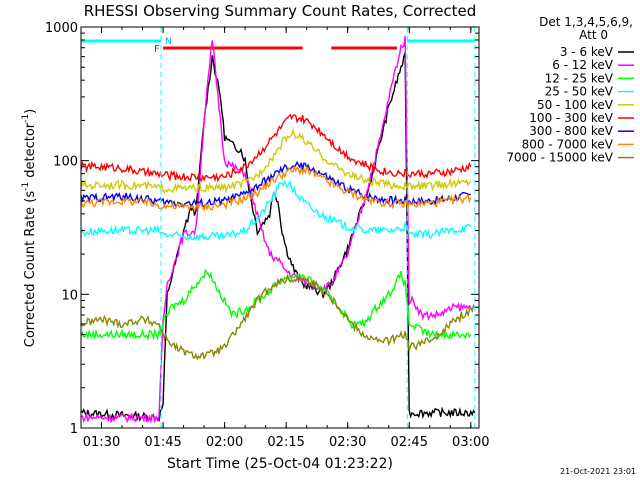  What do you see at coordinates (571, 131) in the screenshot?
I see `legend-label-6: 300 - 800 keV` at bounding box center [571, 131].